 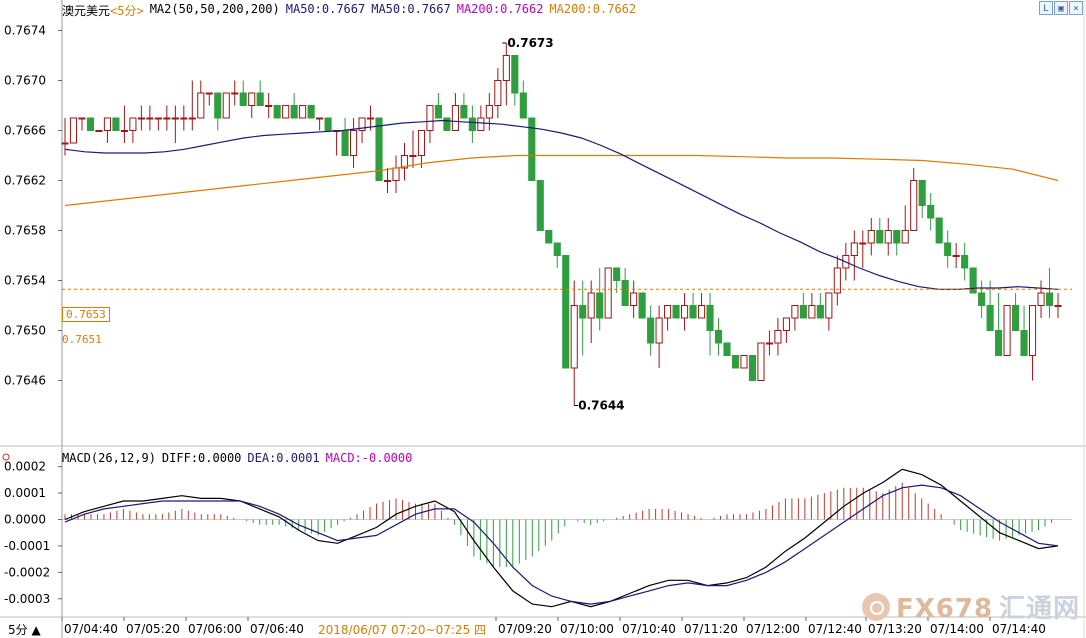 I want to click on price-tick-label: 0.7658, so click(x=25, y=231).